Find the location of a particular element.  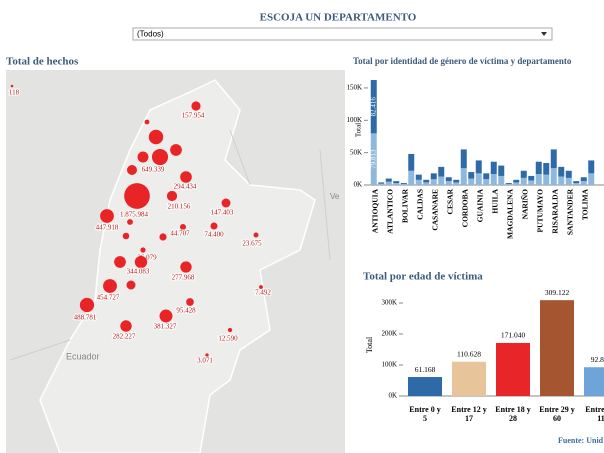

bubble-label: 488.781 is located at coordinates (85, 318).